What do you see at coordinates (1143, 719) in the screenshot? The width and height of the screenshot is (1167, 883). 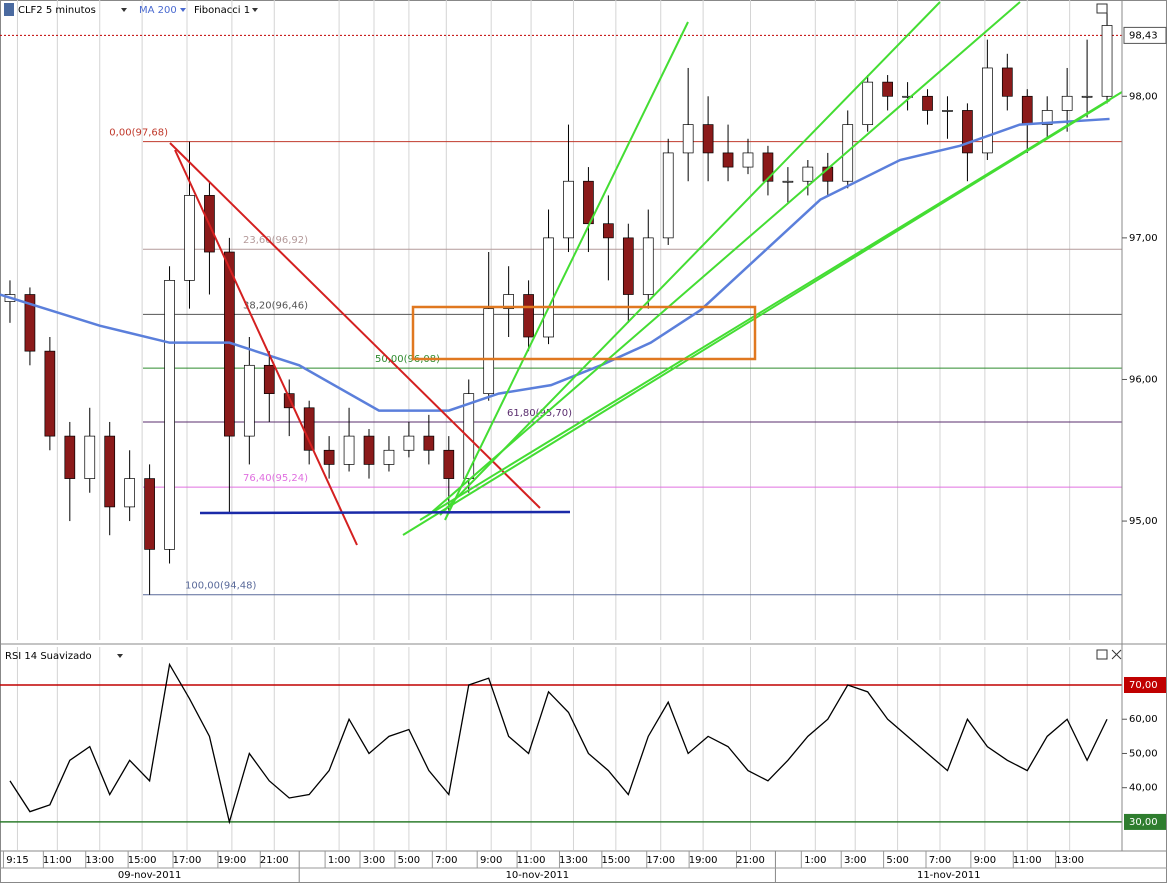 I see `y-tick-label: 60,00` at bounding box center [1143, 719].